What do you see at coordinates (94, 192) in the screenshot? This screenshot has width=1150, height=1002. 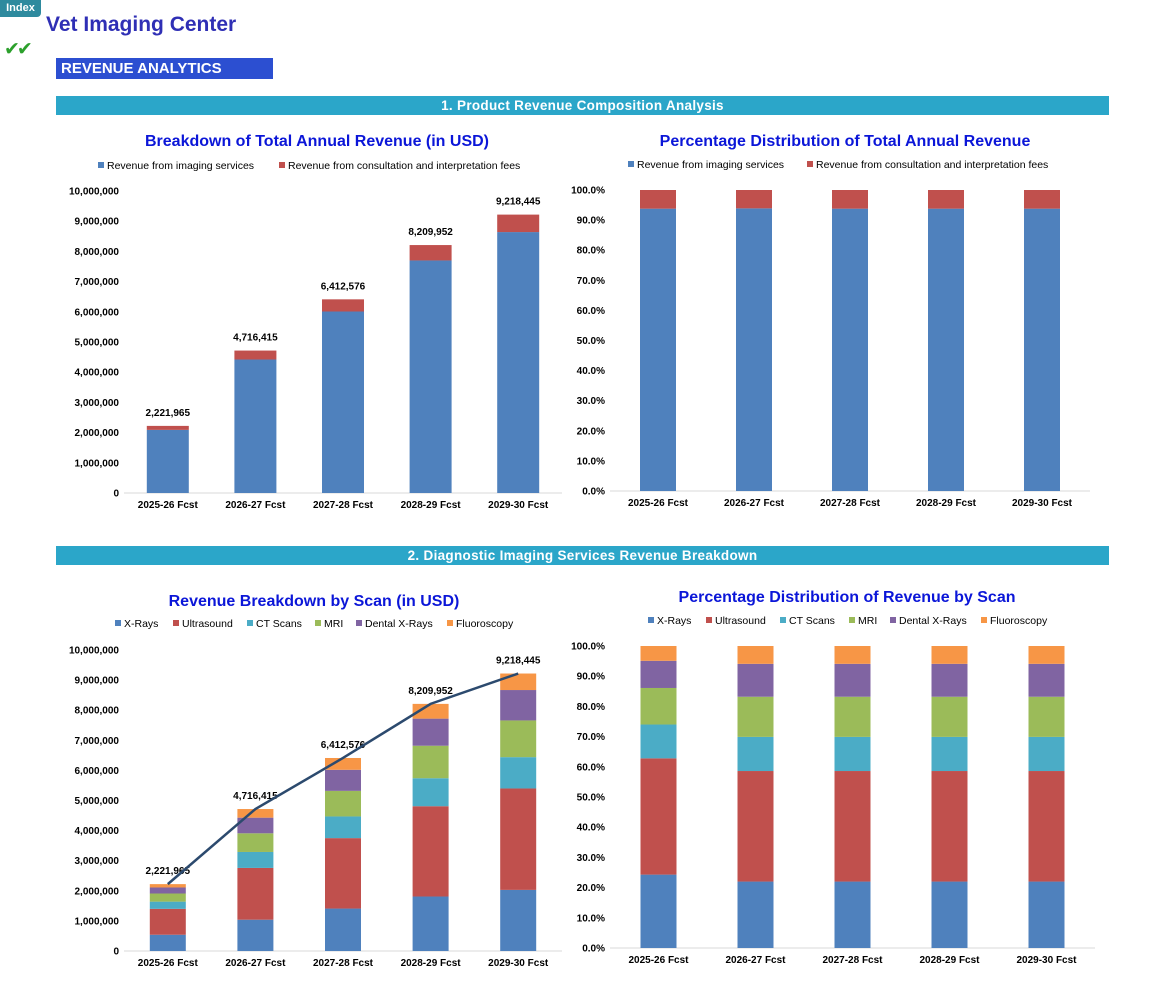 I see `y-tick-label: 10,000,000` at bounding box center [94, 192].